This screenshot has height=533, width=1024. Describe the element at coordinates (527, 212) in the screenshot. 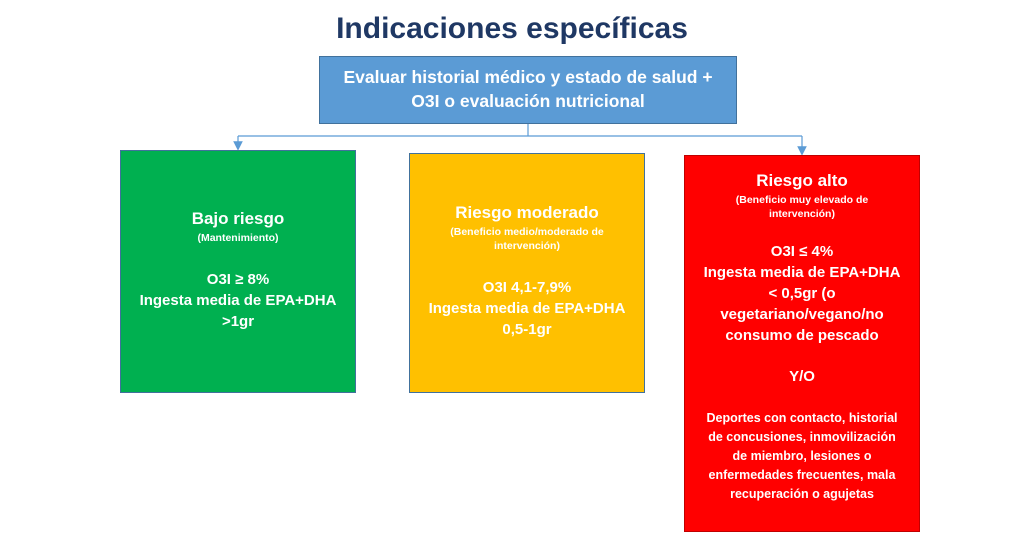

I see `moderate-risk-heading: Riesgo moderado` at that location.